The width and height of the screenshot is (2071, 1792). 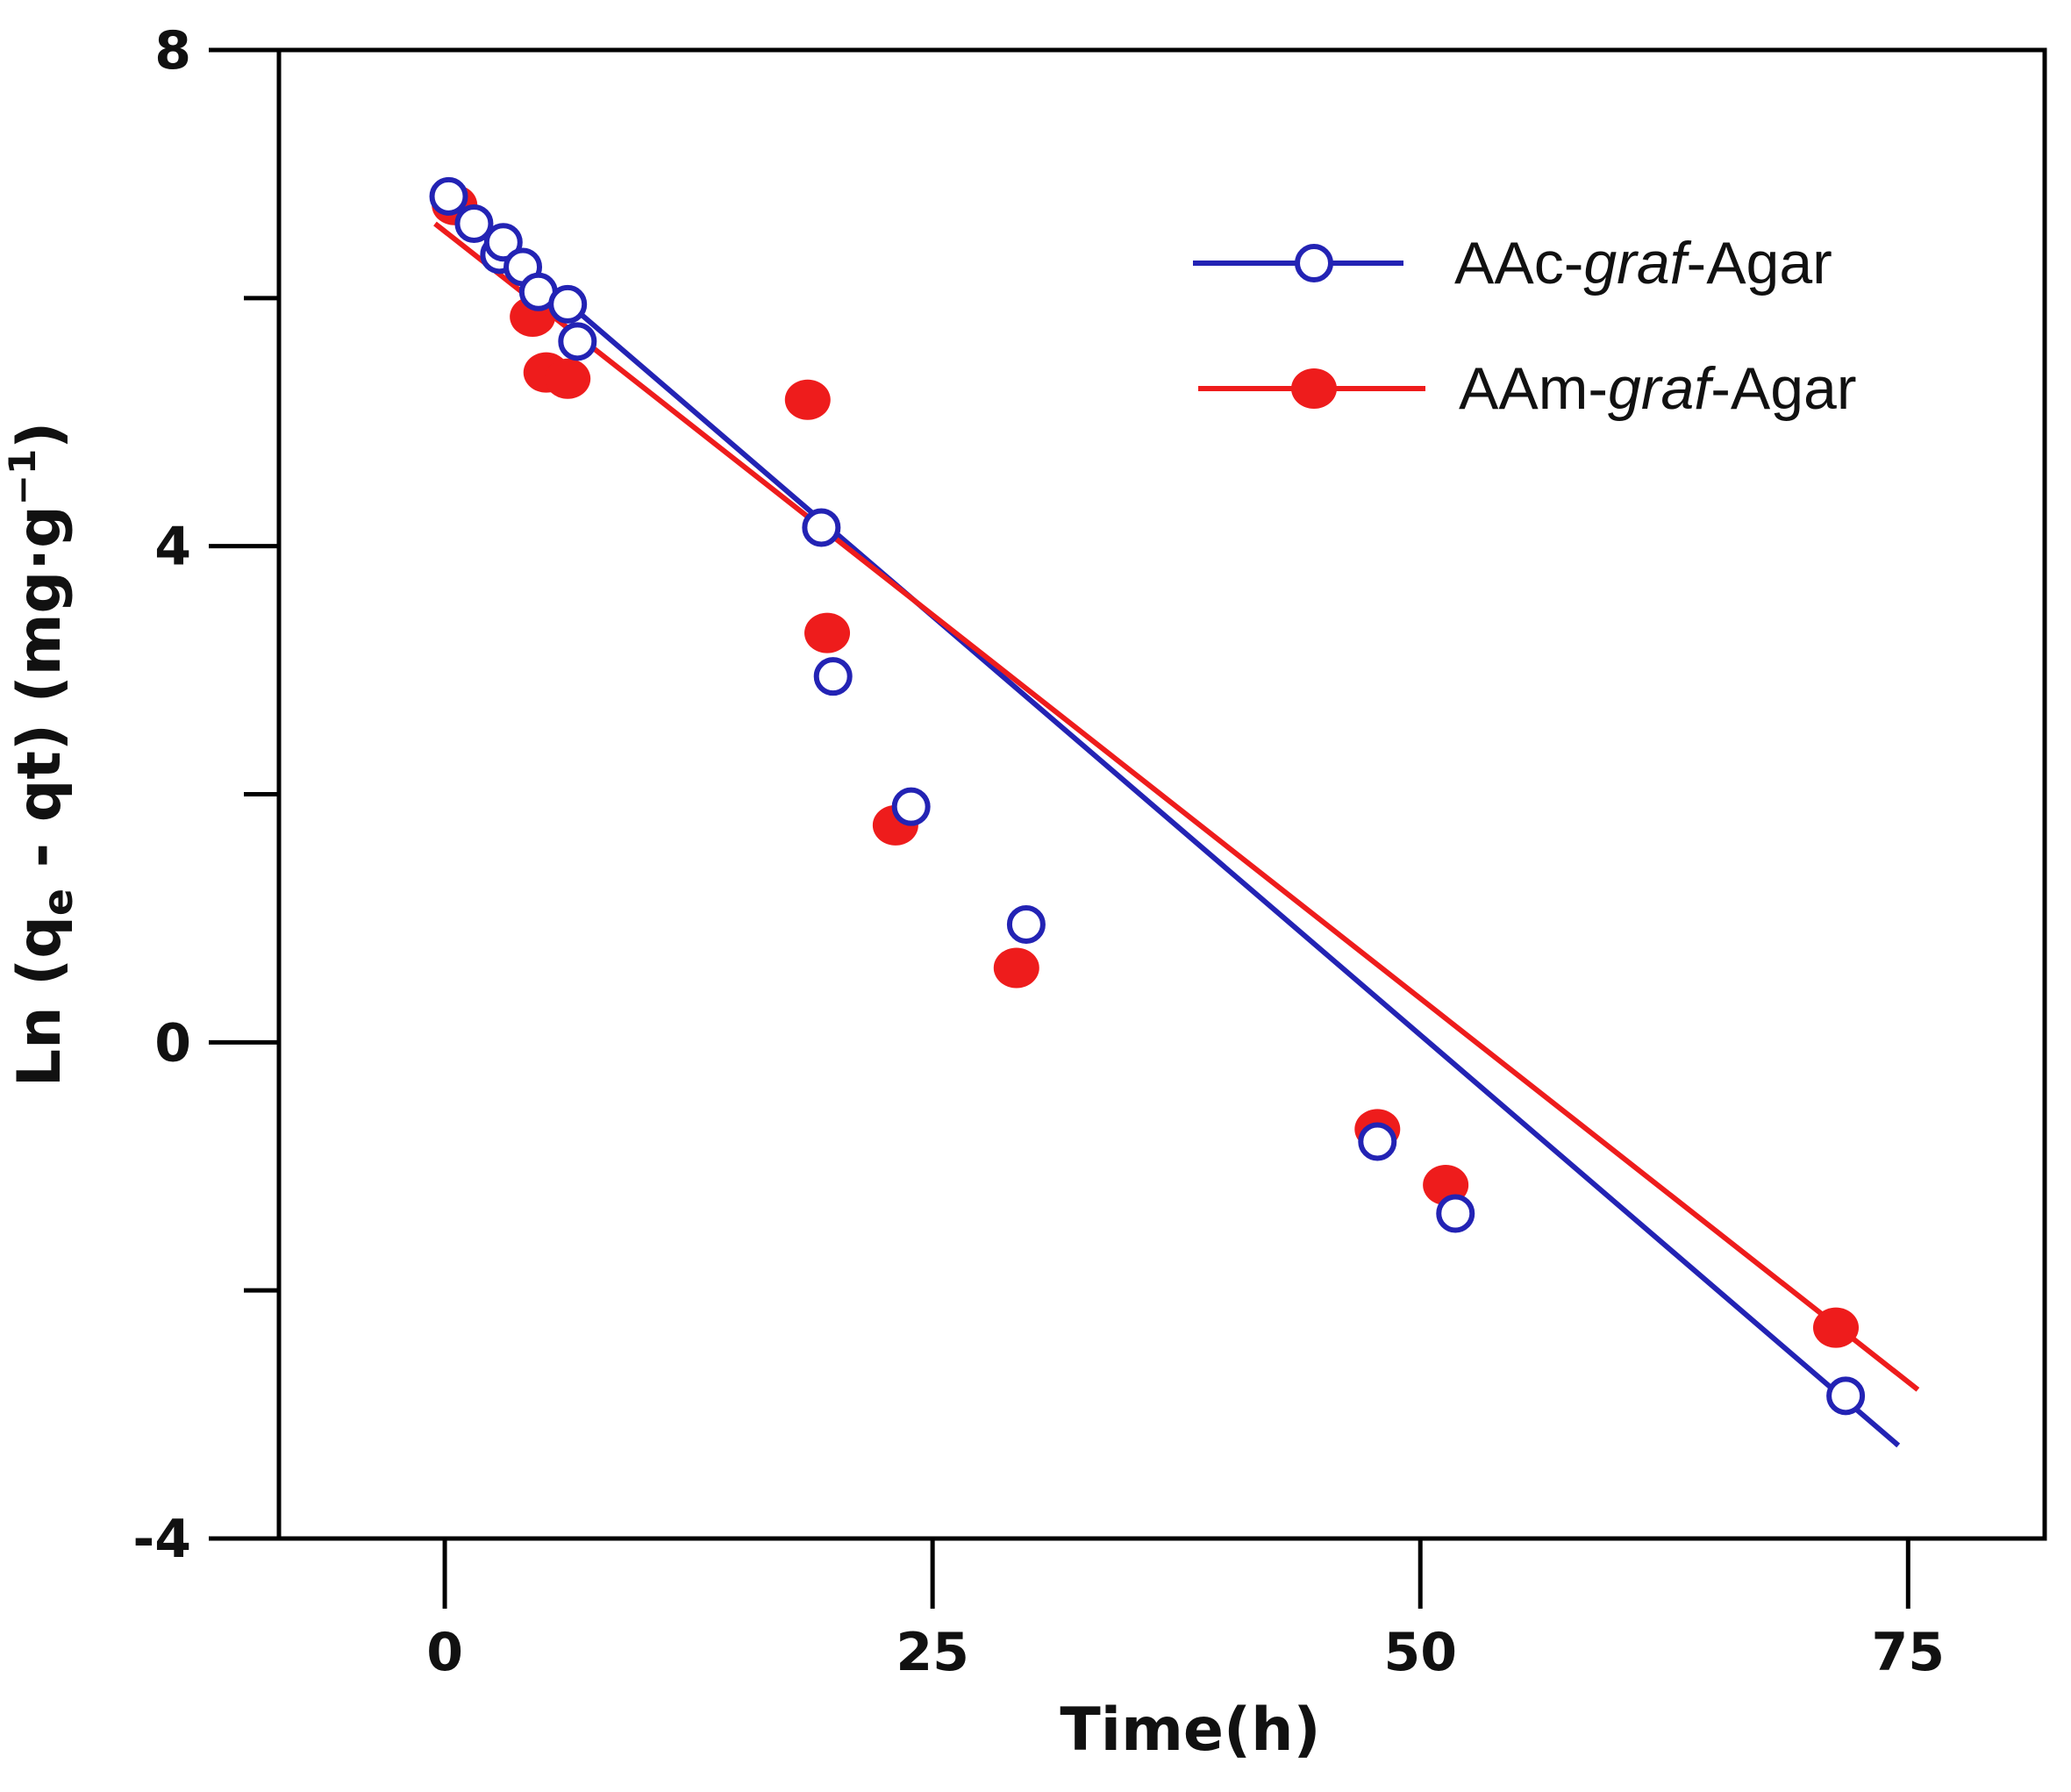 What do you see at coordinates (1759, 263) in the screenshot?
I see `legend-label-aac-part3: -Agar` at bounding box center [1759, 263].